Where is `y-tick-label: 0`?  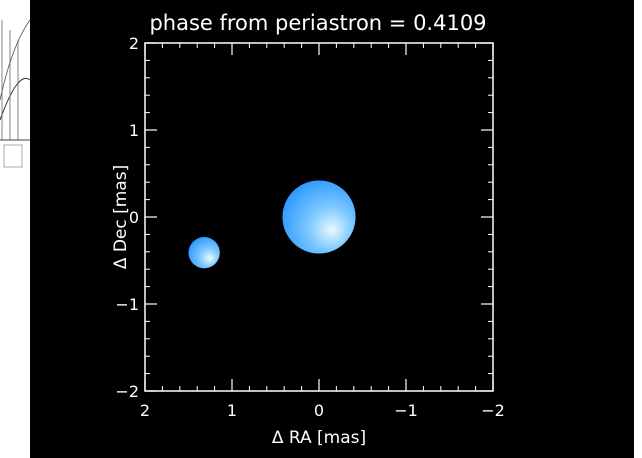
y-tick-label: 0 is located at coordinates (134, 217).